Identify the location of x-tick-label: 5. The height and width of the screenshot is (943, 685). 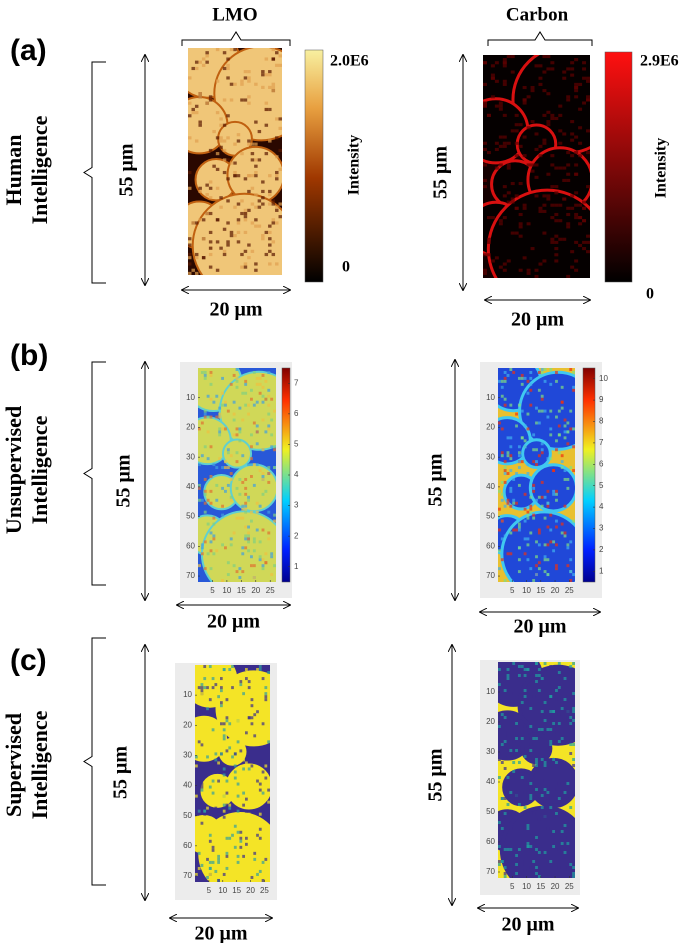
(512, 886).